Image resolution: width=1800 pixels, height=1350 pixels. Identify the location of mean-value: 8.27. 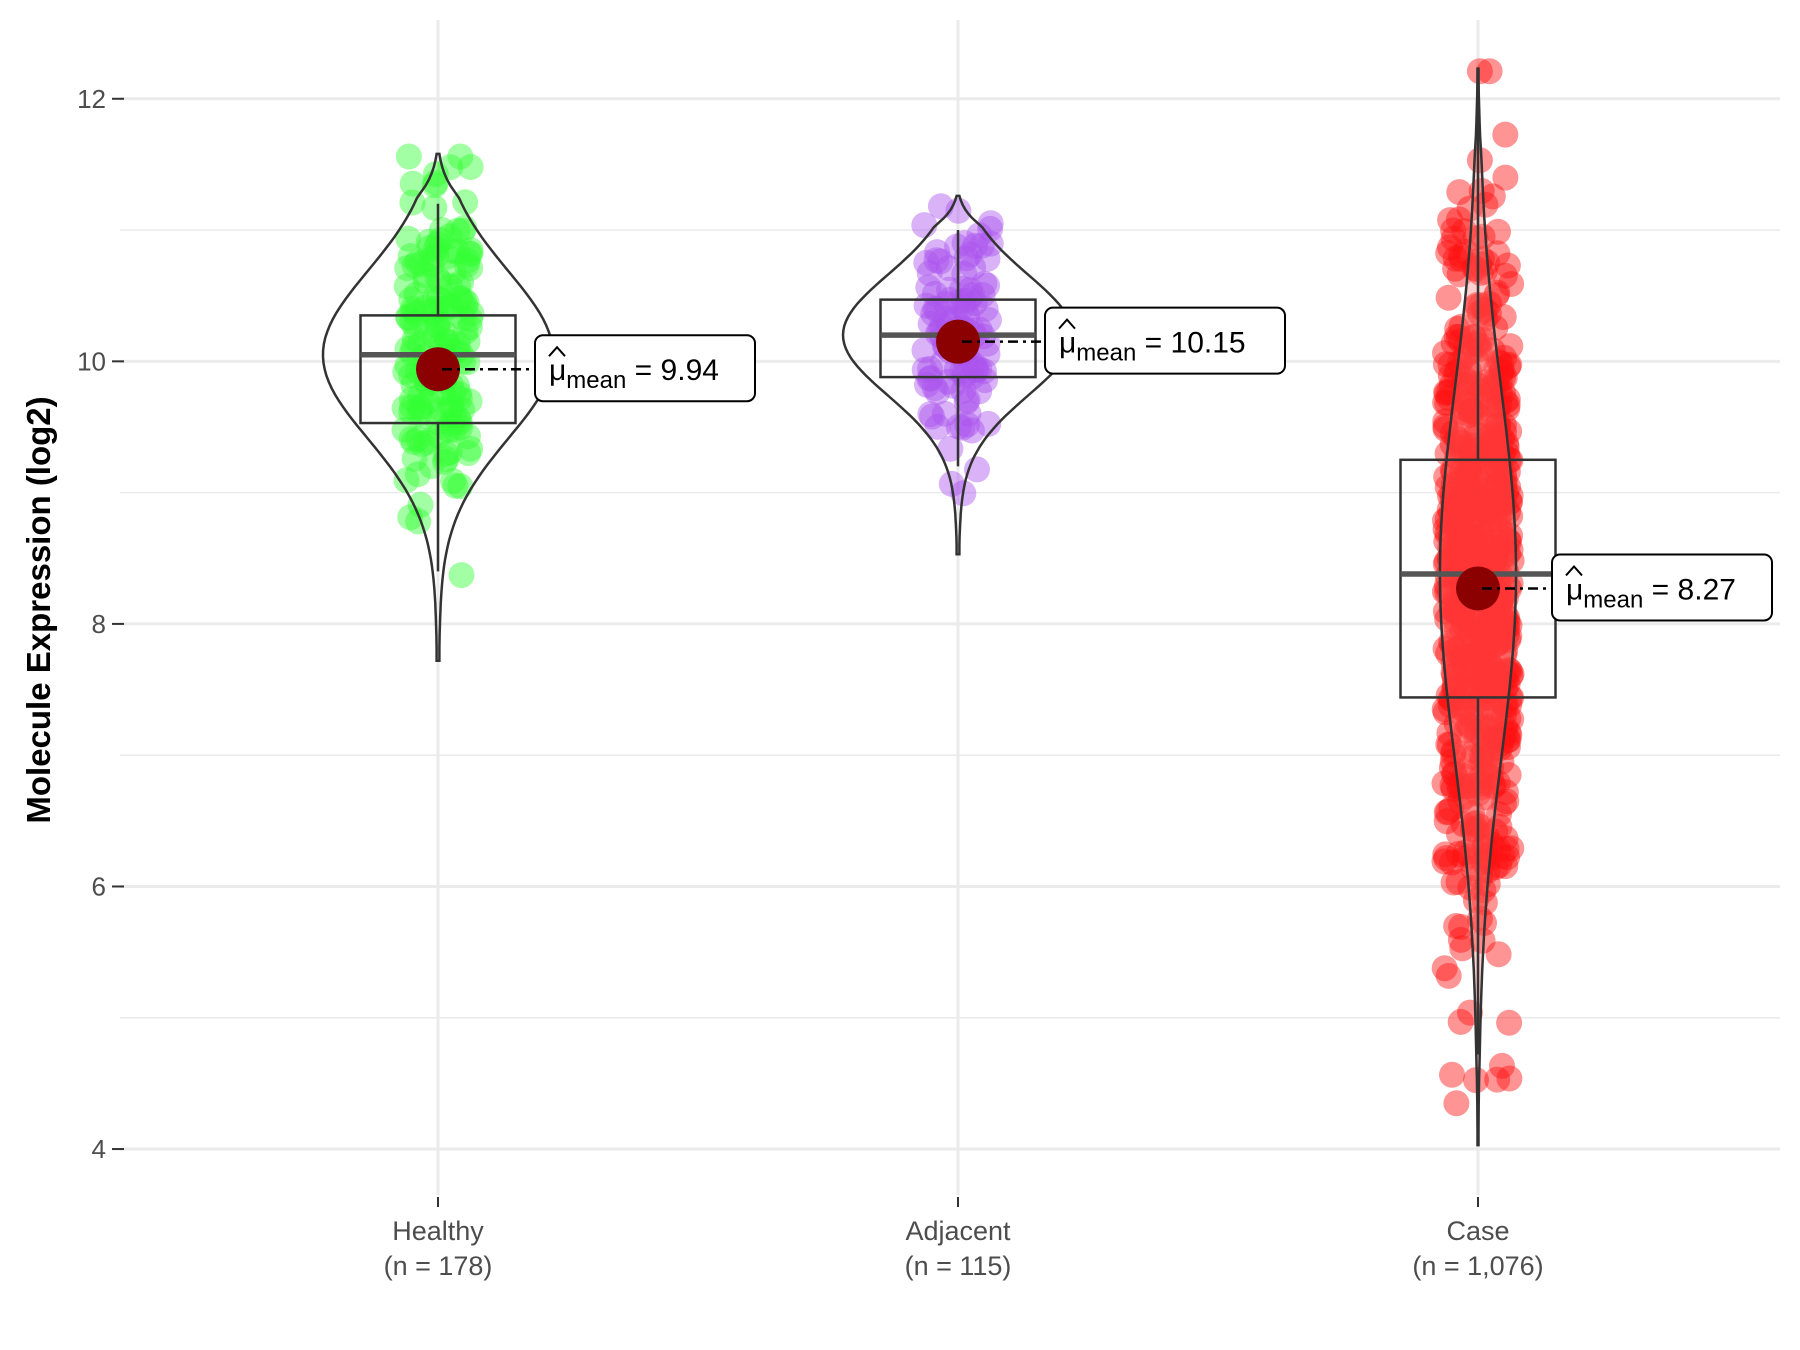
(1707, 589).